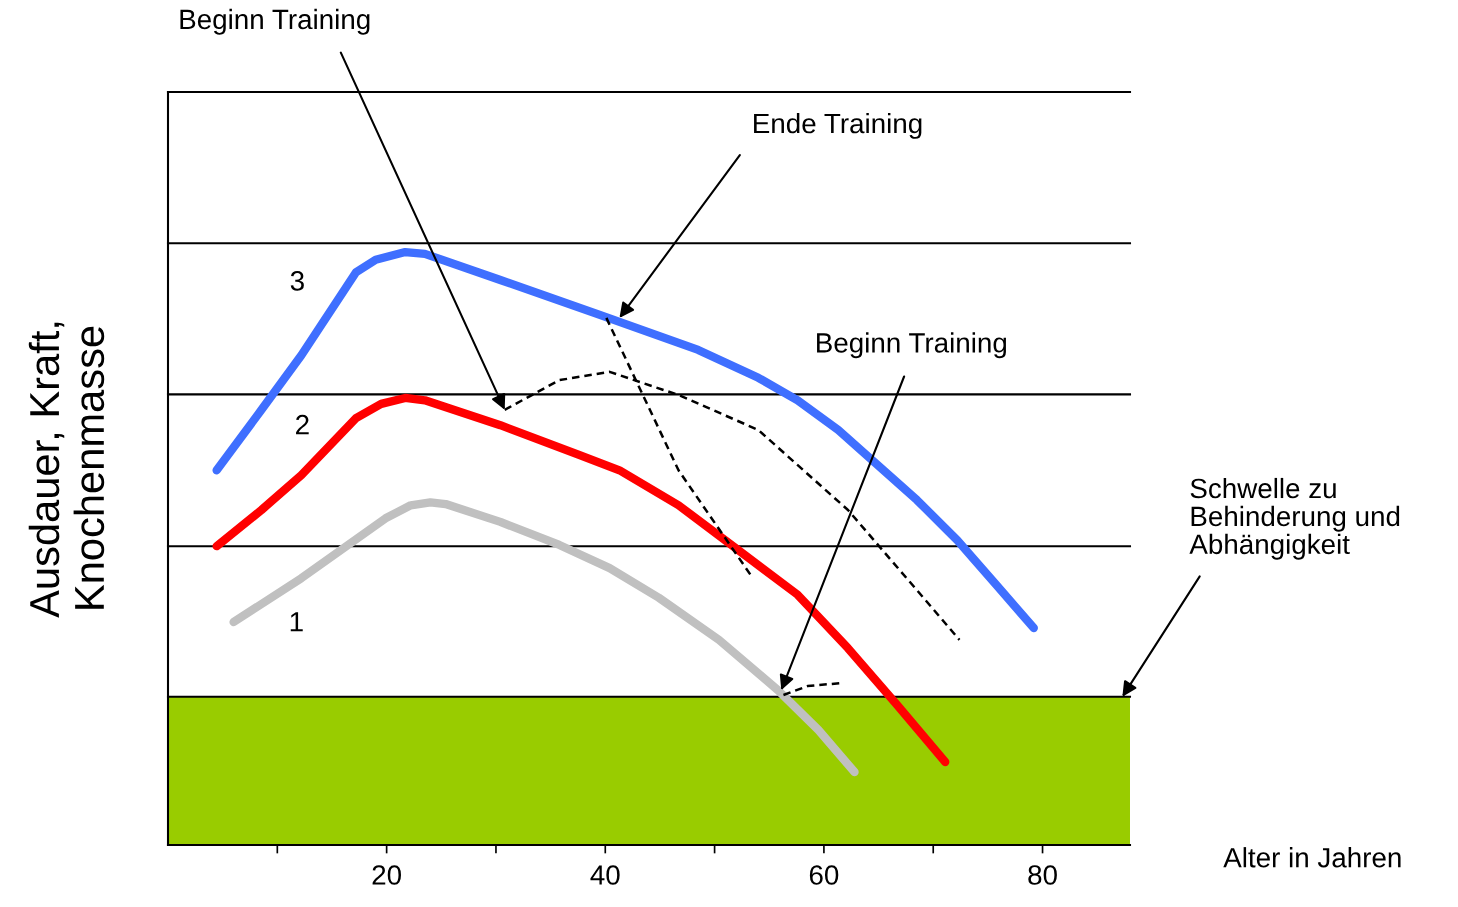  Describe the element at coordinates (297, 281) in the screenshot. I see `series-label: 3` at that location.